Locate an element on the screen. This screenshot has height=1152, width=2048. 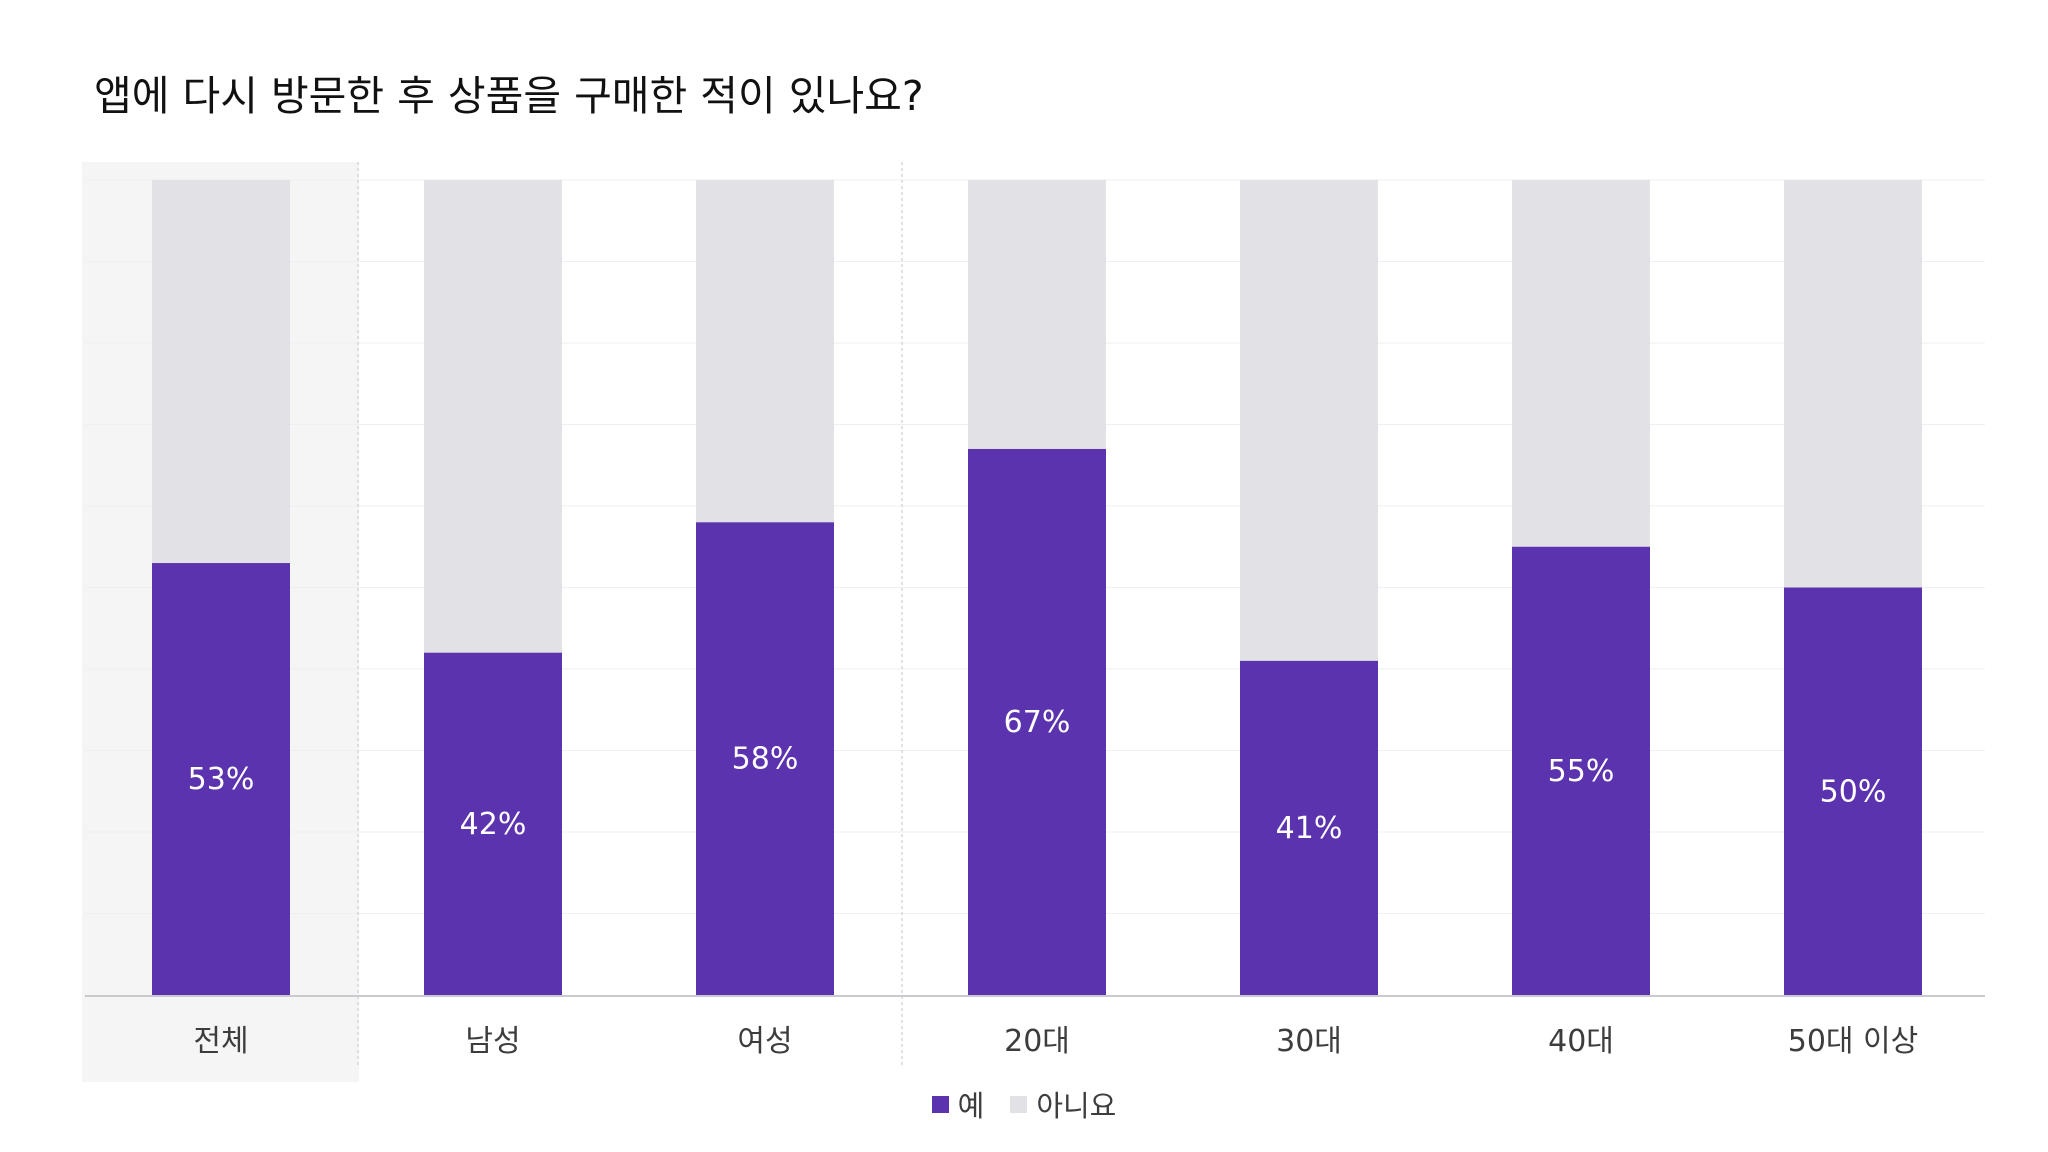
category-label-1: 남성 is located at coordinates (492, 1041).